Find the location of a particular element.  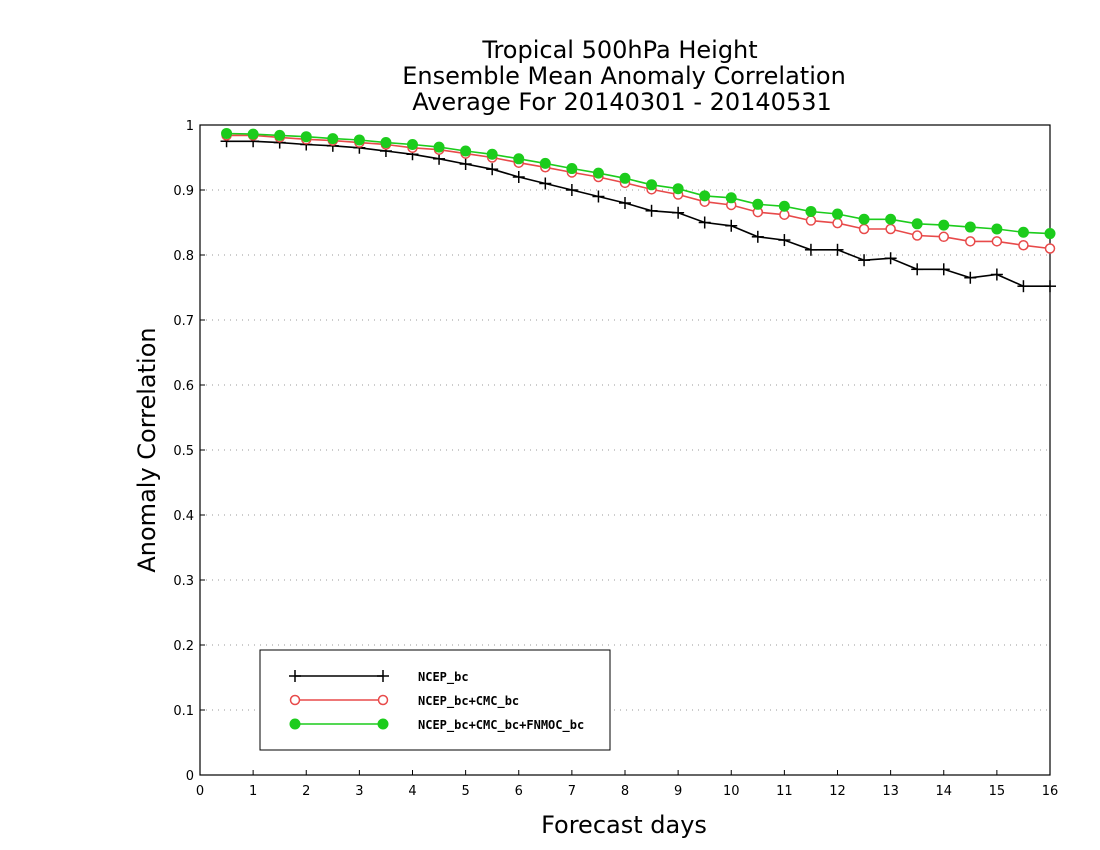

x-tick-label-7: 7 is located at coordinates (572, 791).